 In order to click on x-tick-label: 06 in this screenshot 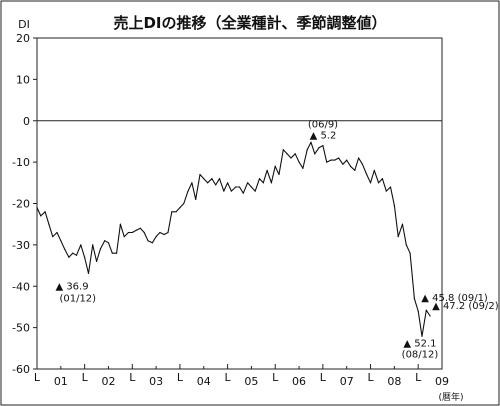, I will do `click(299, 381)`.